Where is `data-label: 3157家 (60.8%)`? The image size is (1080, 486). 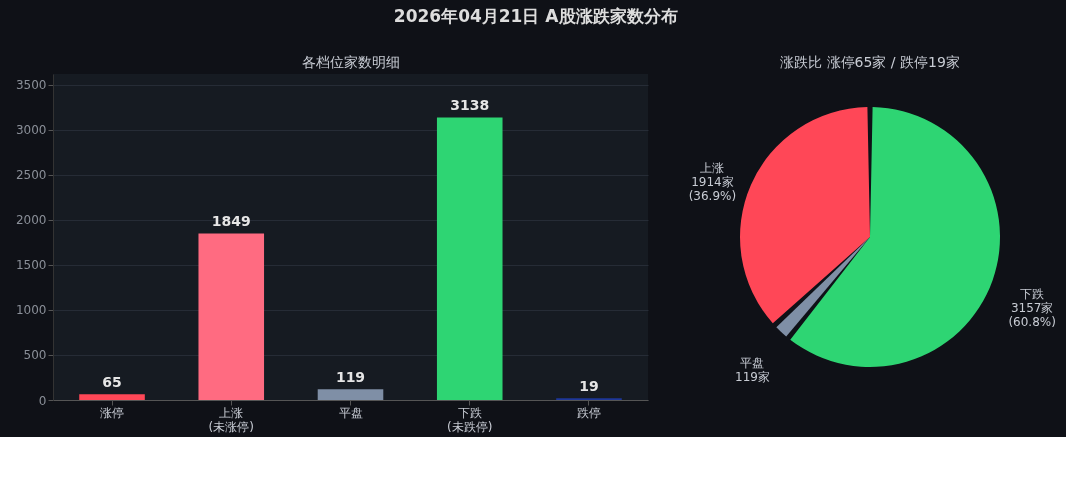
data-label: 3157家 (60.8%) is located at coordinates (1032, 315).